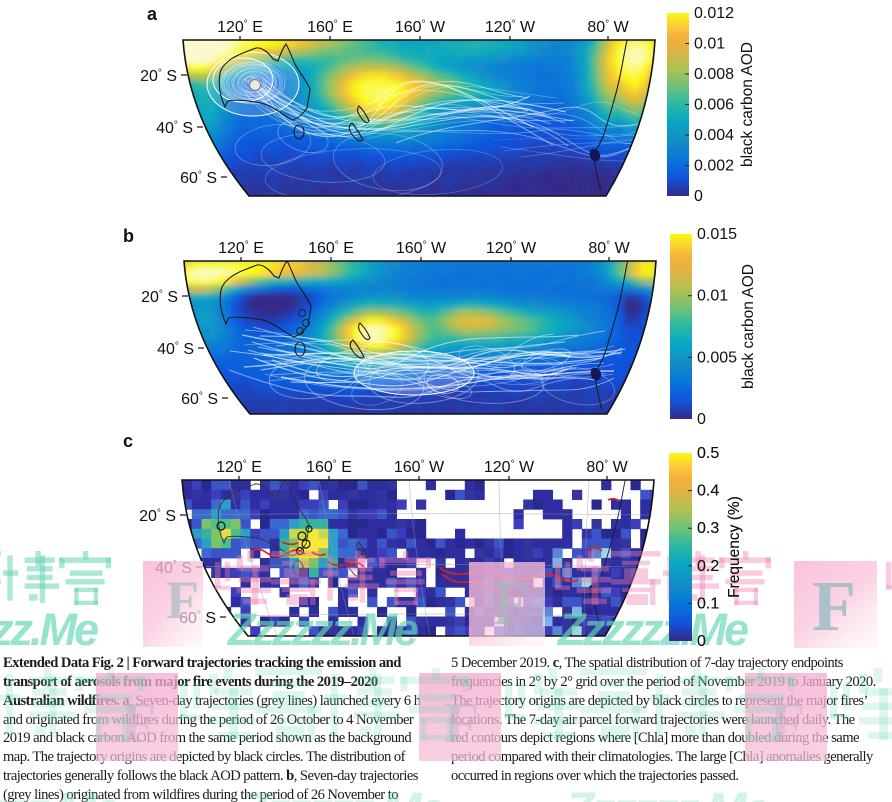  Describe the element at coordinates (708, 453) in the screenshot. I see `svg-text: 0.5` at that location.